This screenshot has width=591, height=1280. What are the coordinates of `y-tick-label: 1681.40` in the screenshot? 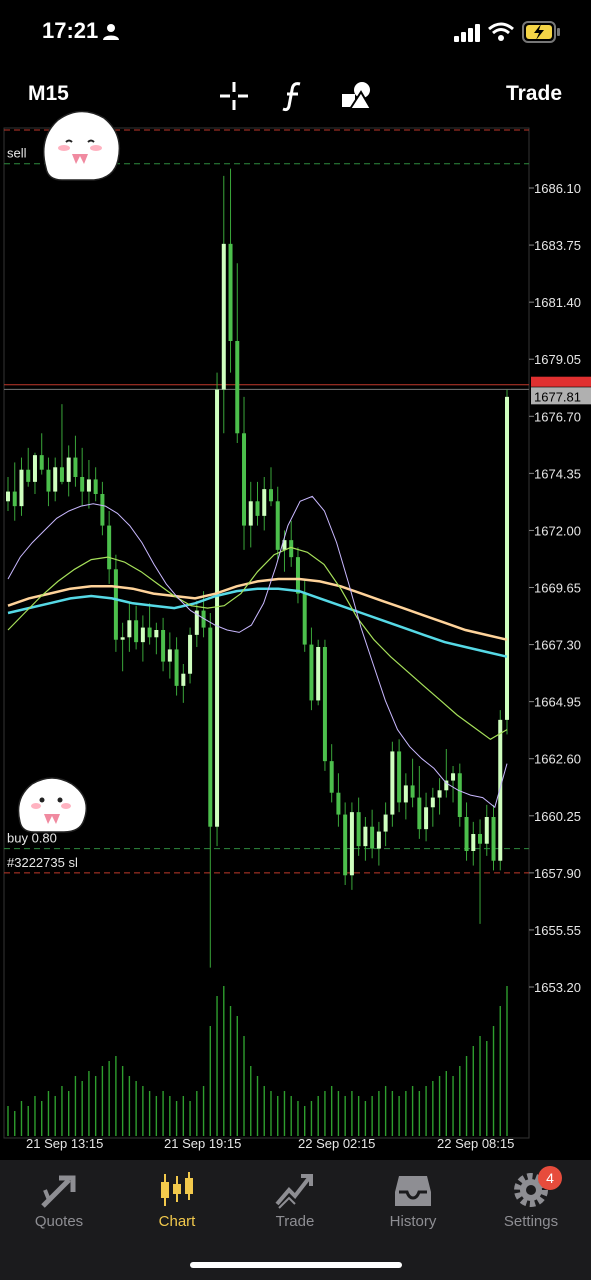 It's located at (557, 302).